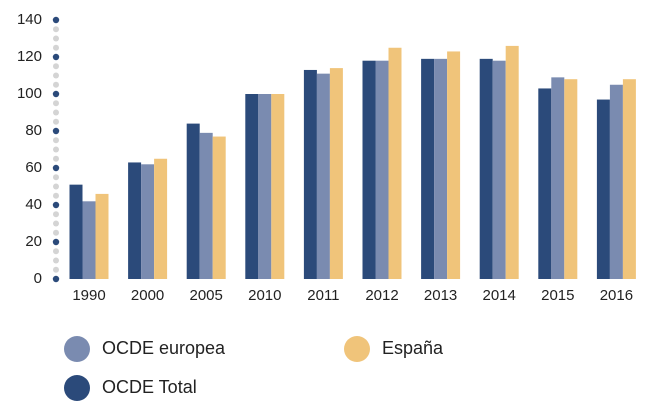  Describe the element at coordinates (29, 19) in the screenshot. I see `y-tick-label: 140` at that location.